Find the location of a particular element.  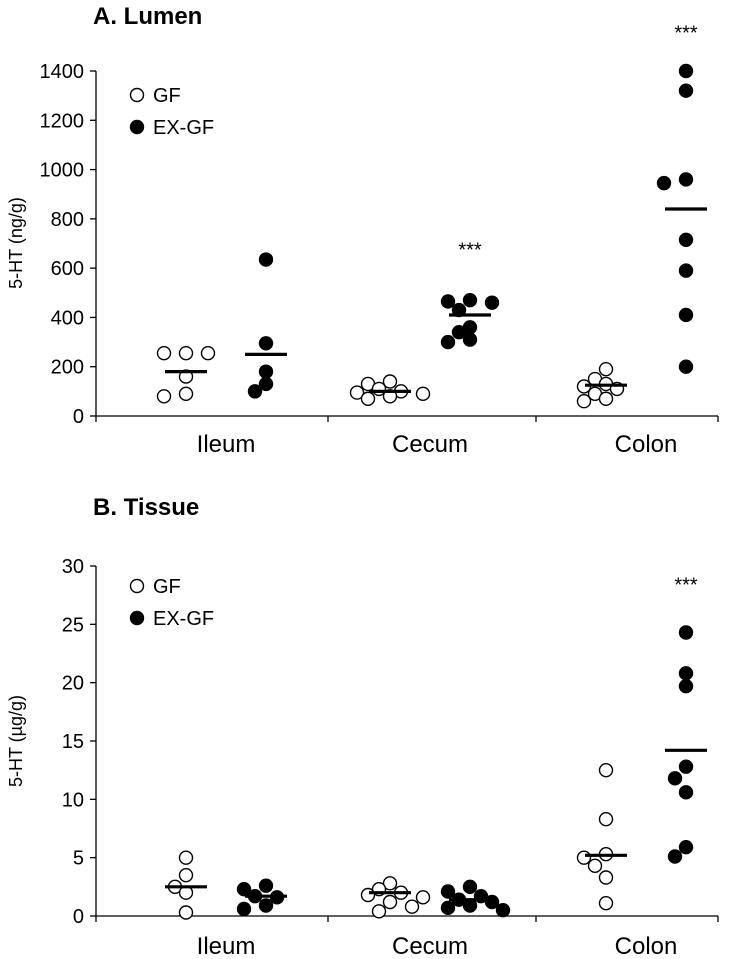

y-tick-label: 400 is located at coordinates (67, 318).